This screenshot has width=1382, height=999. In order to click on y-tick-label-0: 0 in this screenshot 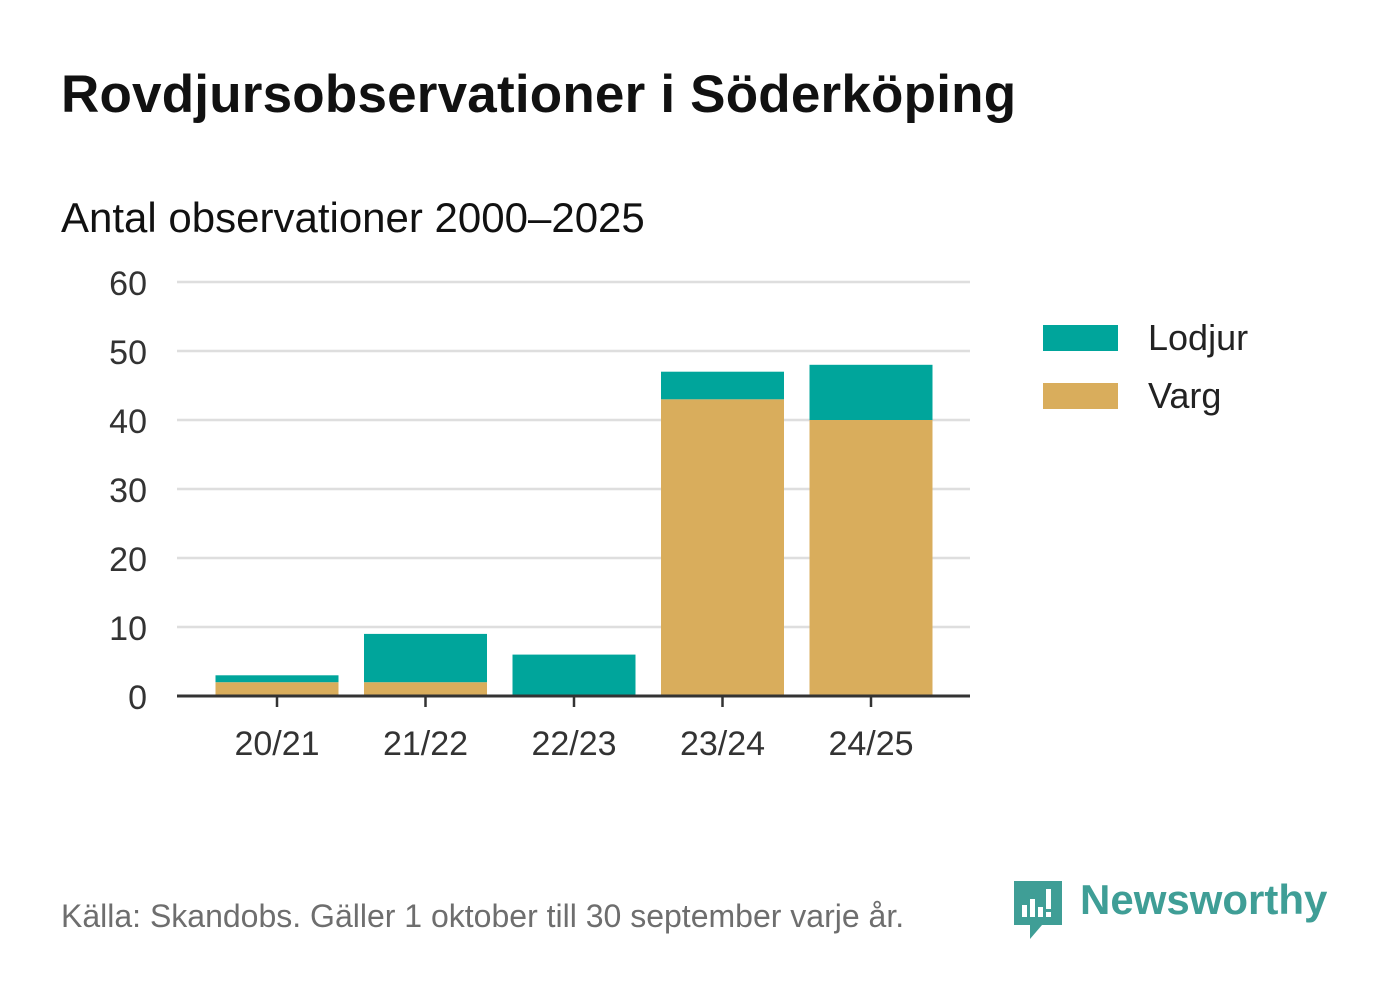, I will do `click(137, 698)`.